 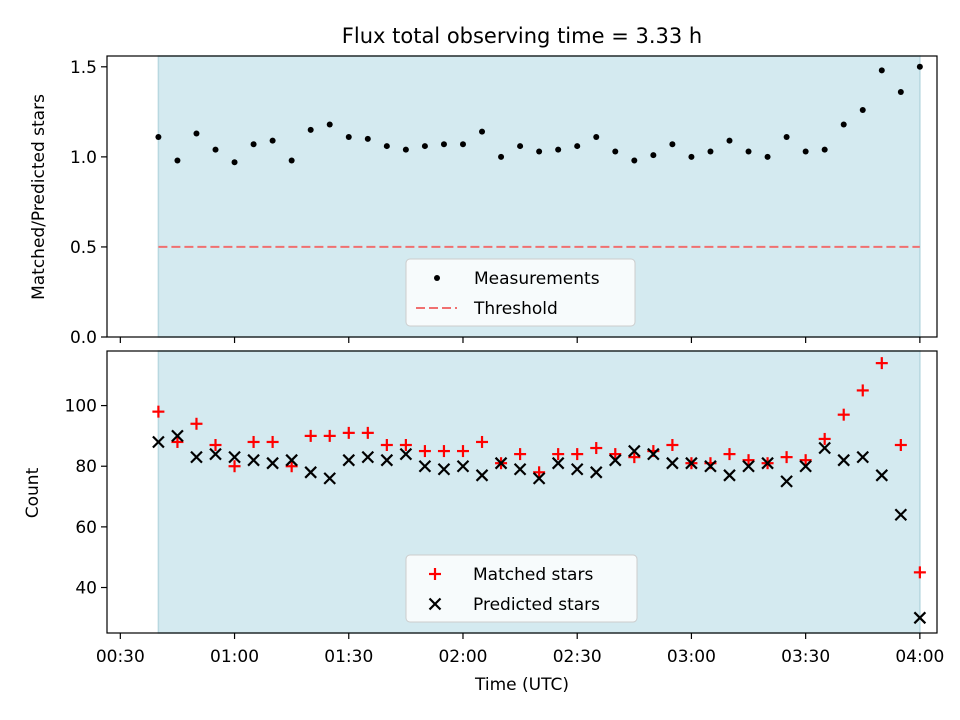 I want to click on top-y-tick-label: 0.0, so click(x=83, y=338).